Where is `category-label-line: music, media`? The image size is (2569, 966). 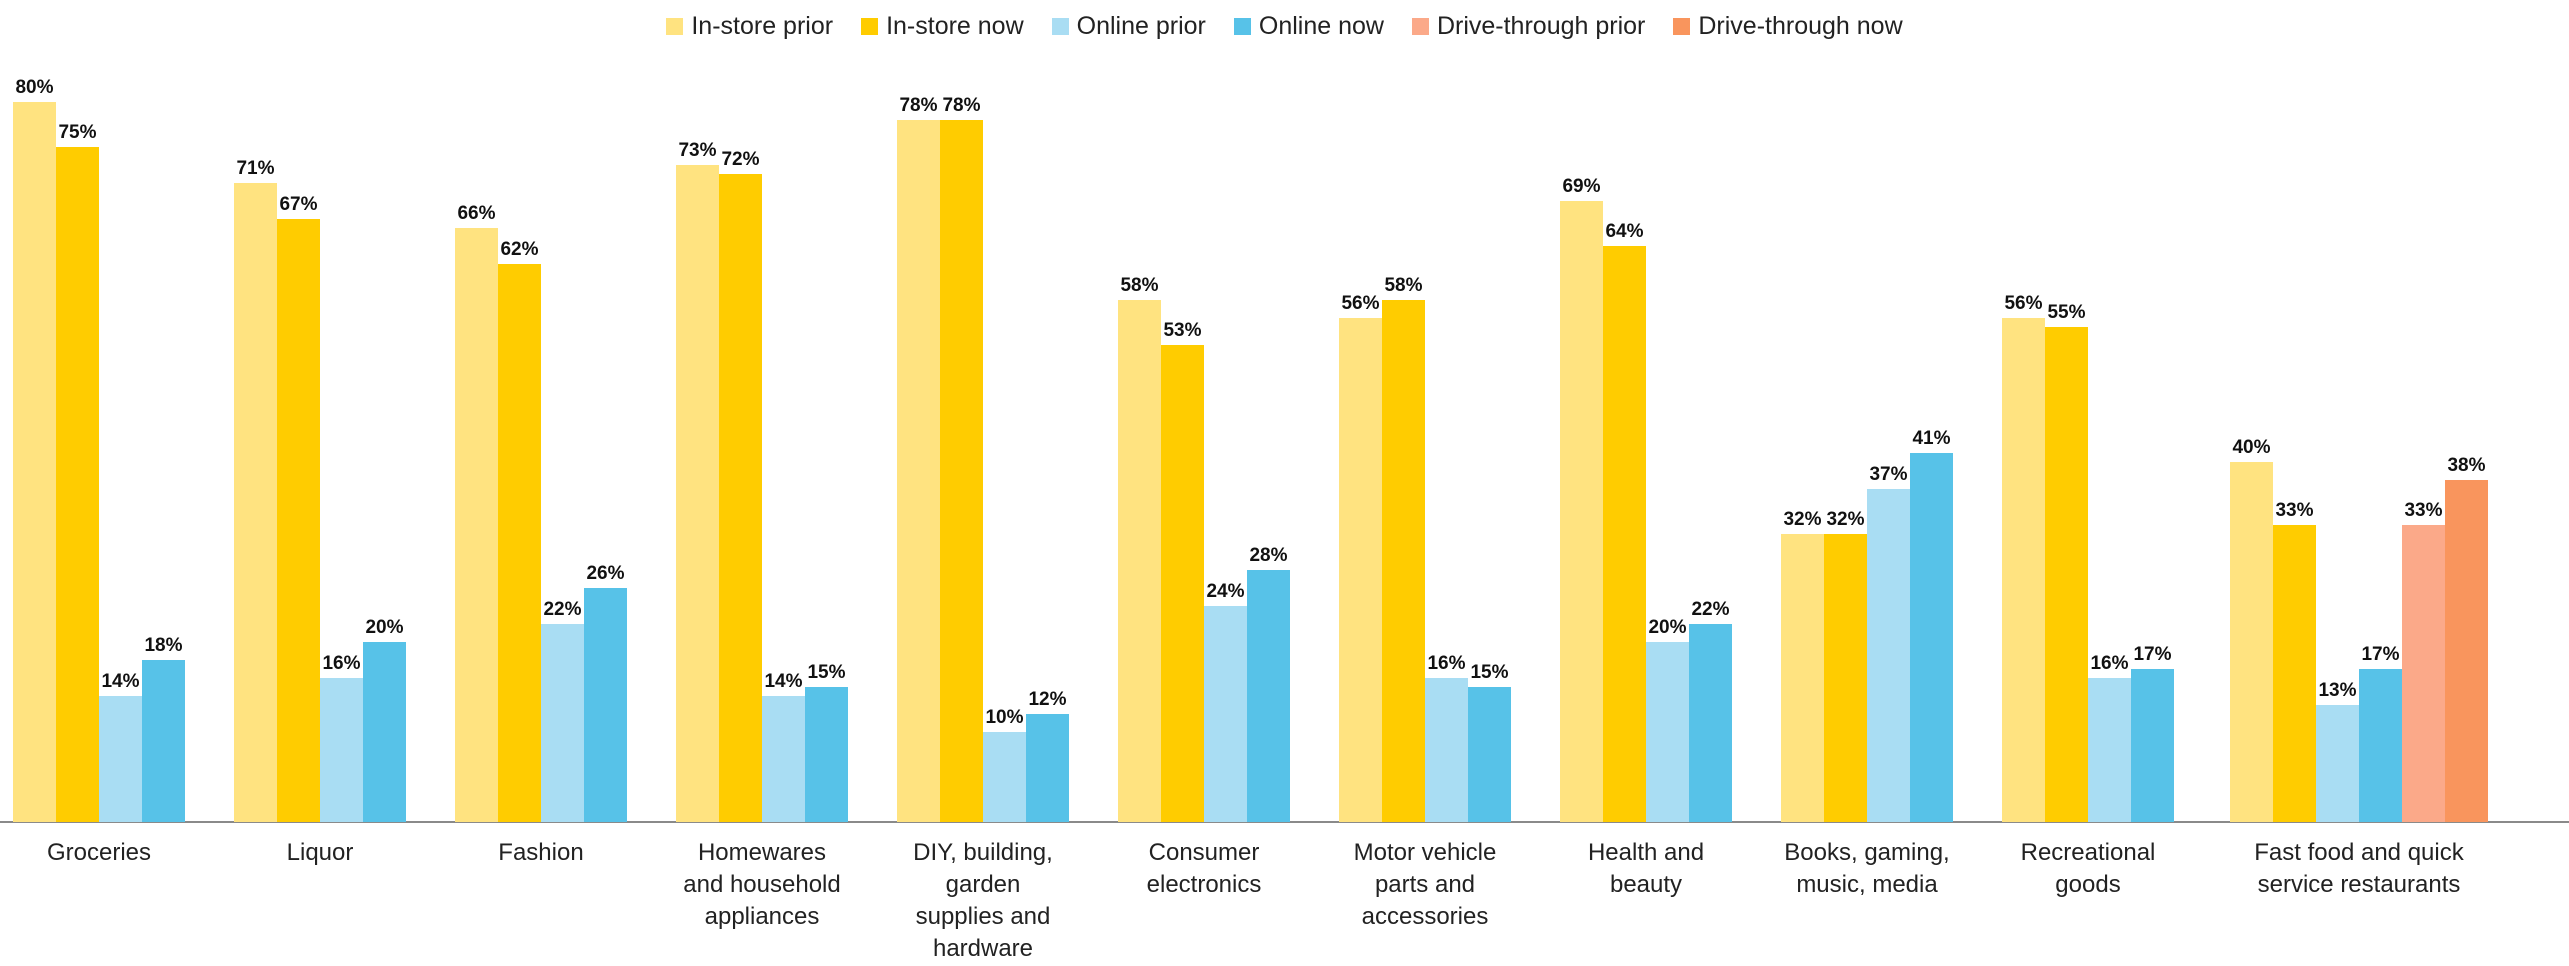
category-label-line: music, media is located at coordinates (1867, 884).